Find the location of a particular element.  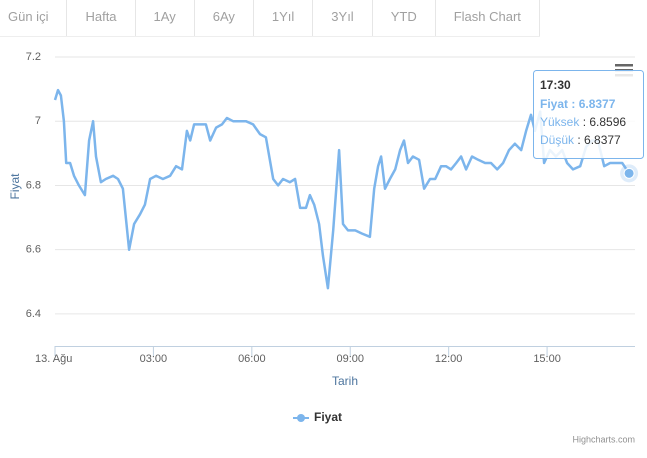

hover-marker is located at coordinates (629, 173).